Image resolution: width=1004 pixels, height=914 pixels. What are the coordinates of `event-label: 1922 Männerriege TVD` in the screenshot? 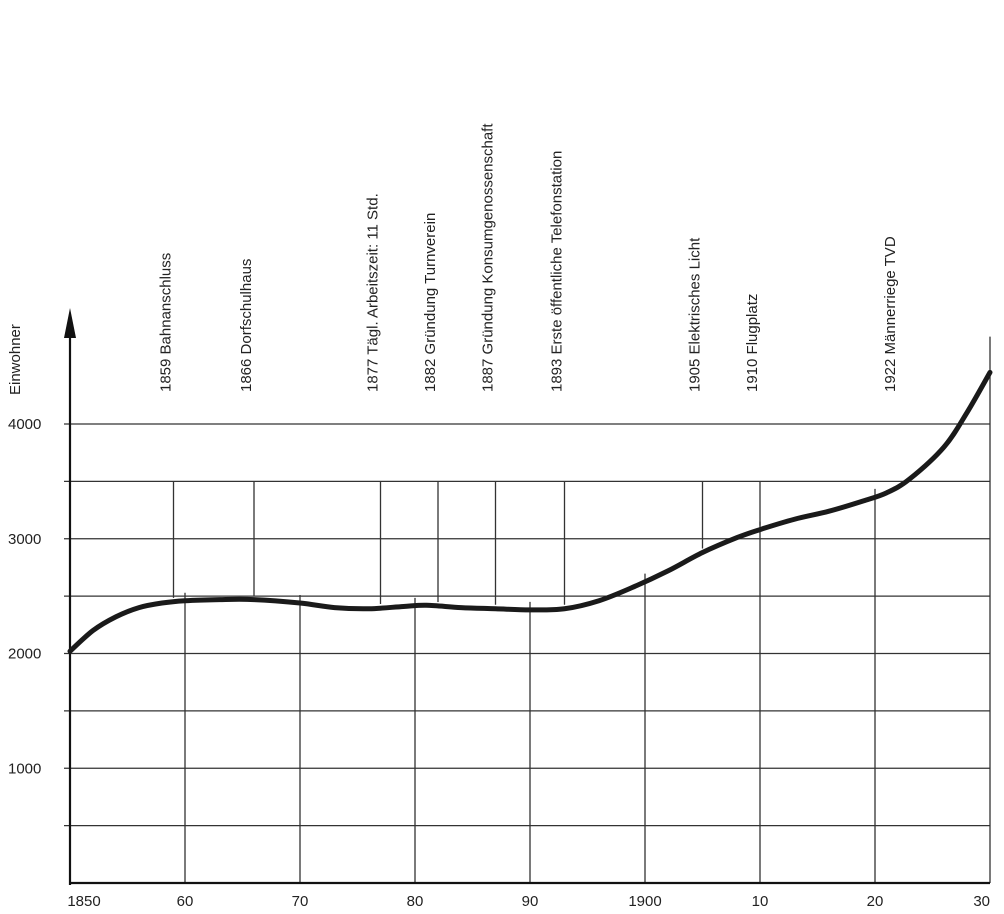 It's located at (890, 314).